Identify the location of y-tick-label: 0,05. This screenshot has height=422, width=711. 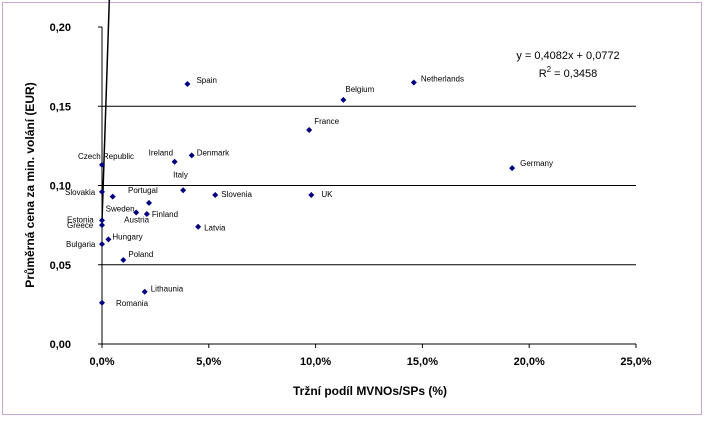
(60, 266).